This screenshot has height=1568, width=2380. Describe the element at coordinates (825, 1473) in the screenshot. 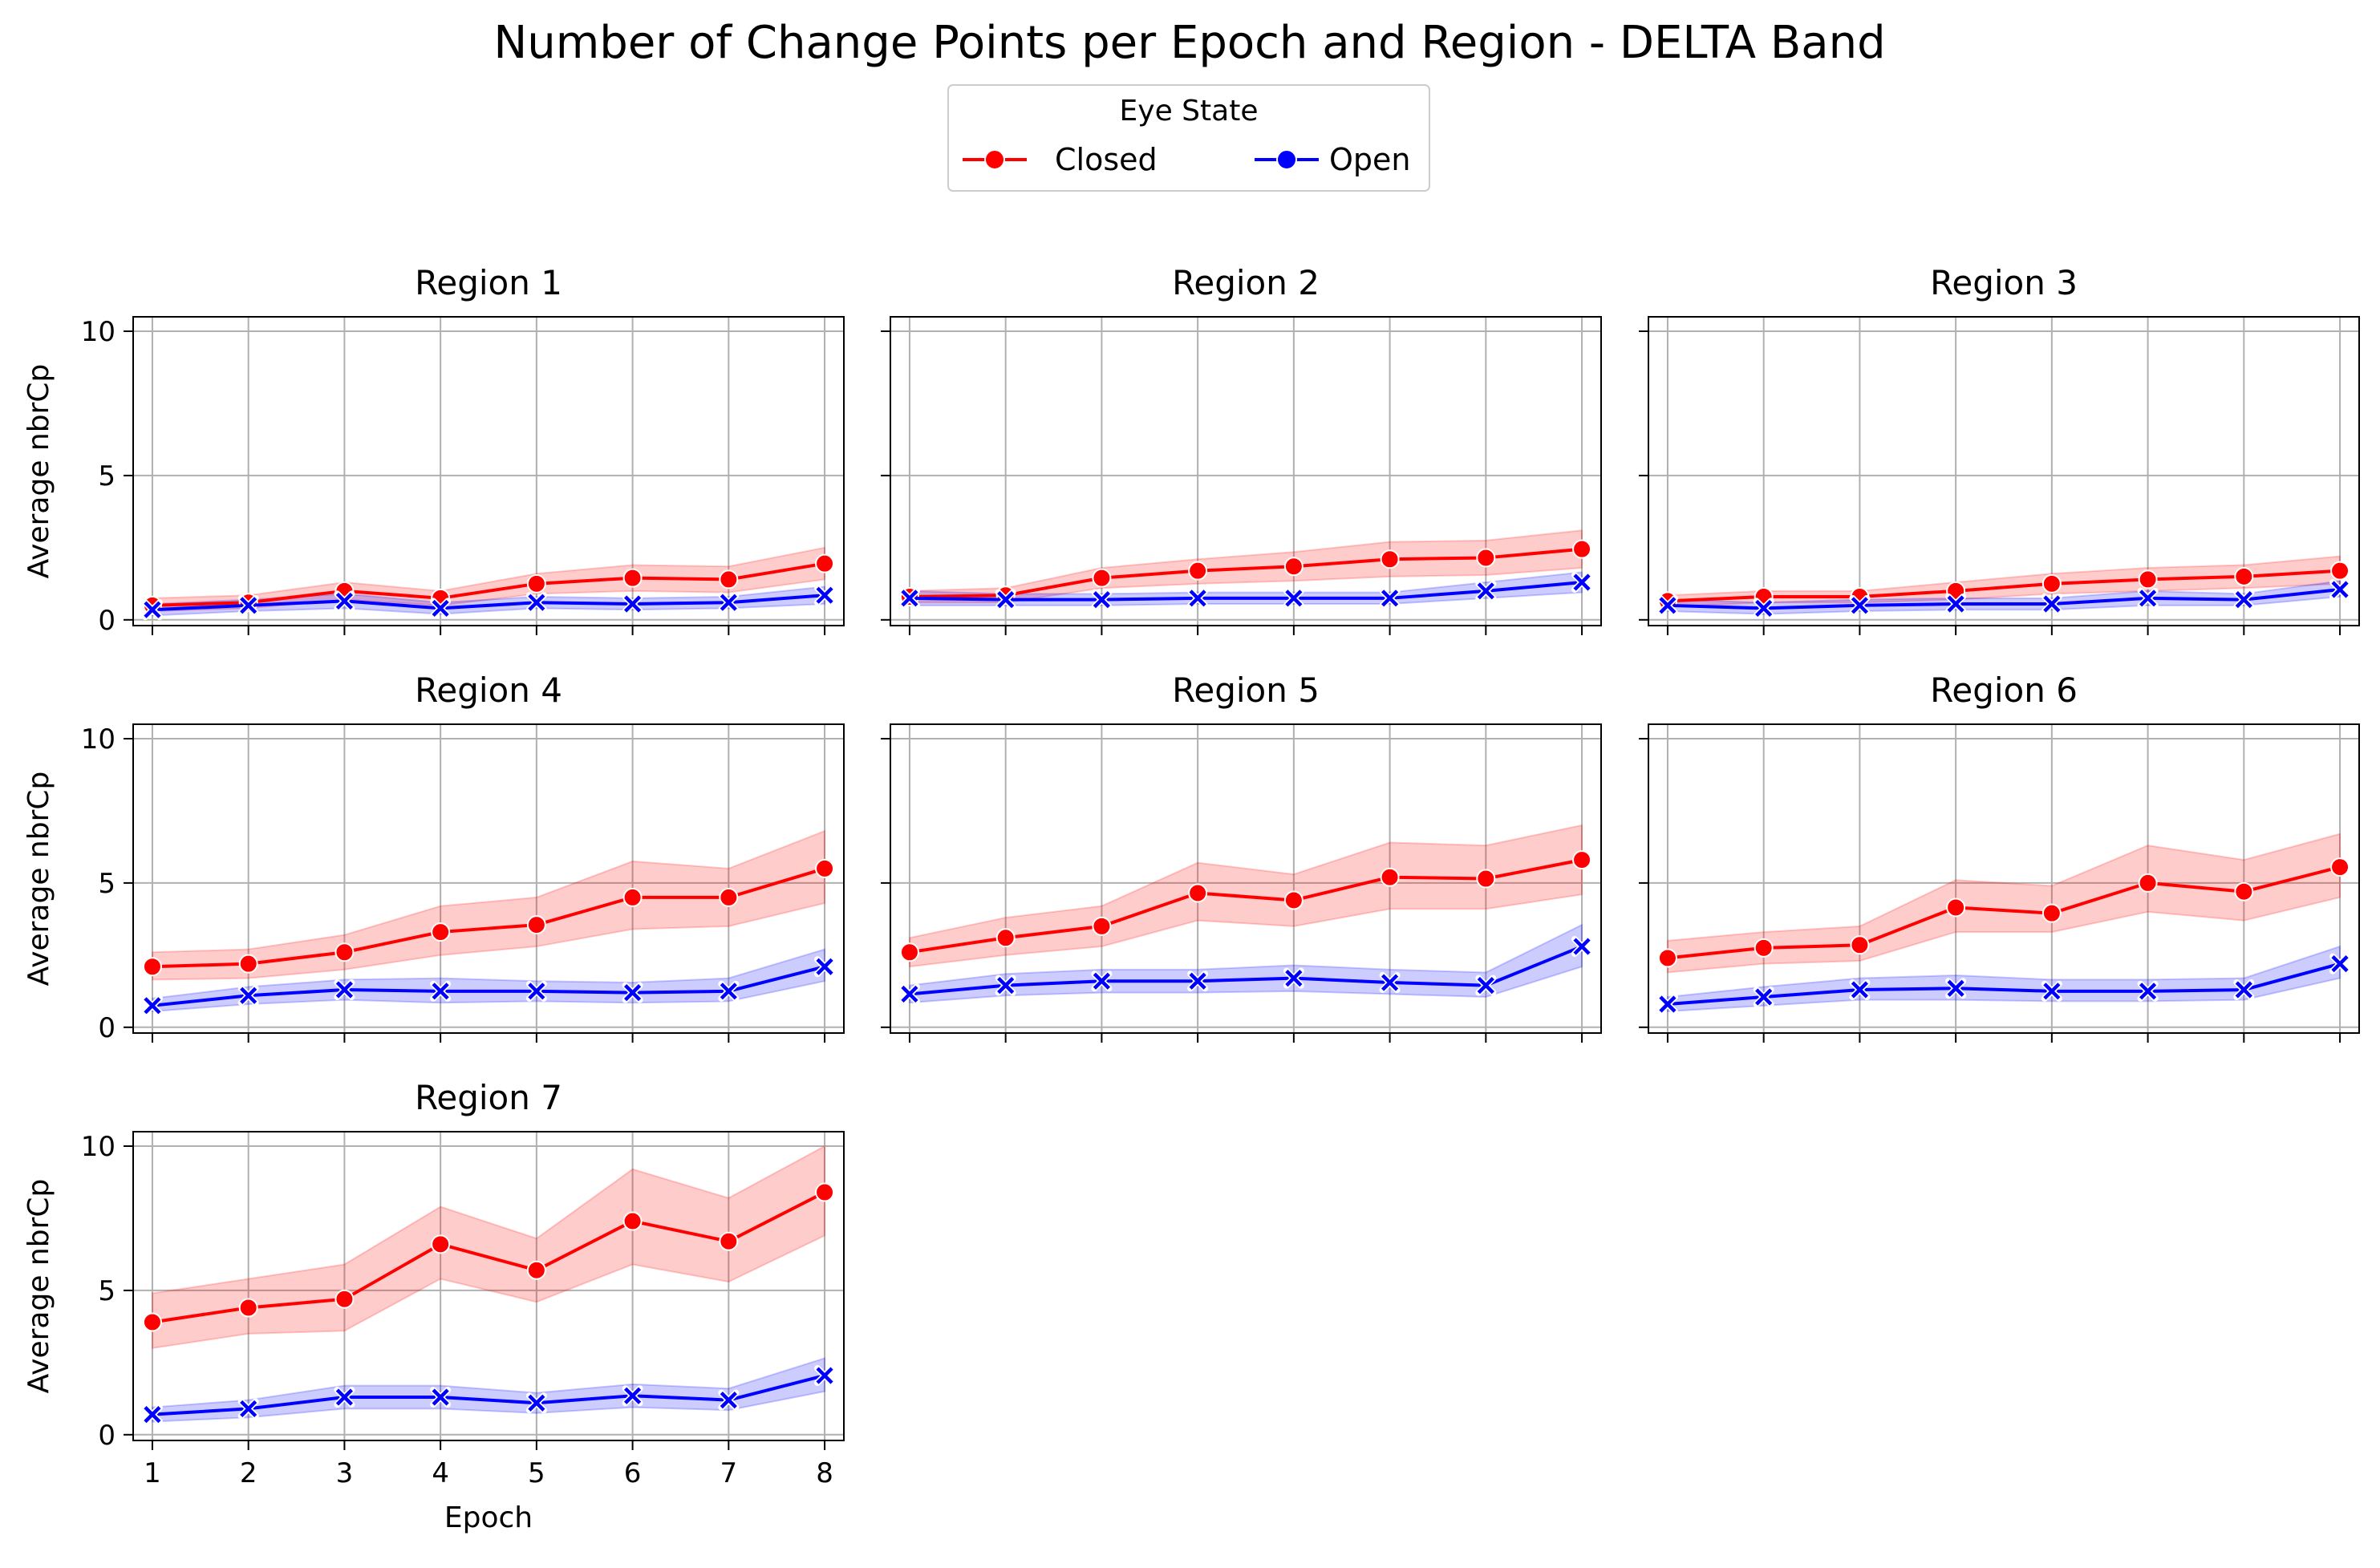

I see `region-7-xtick-label: 8` at that location.